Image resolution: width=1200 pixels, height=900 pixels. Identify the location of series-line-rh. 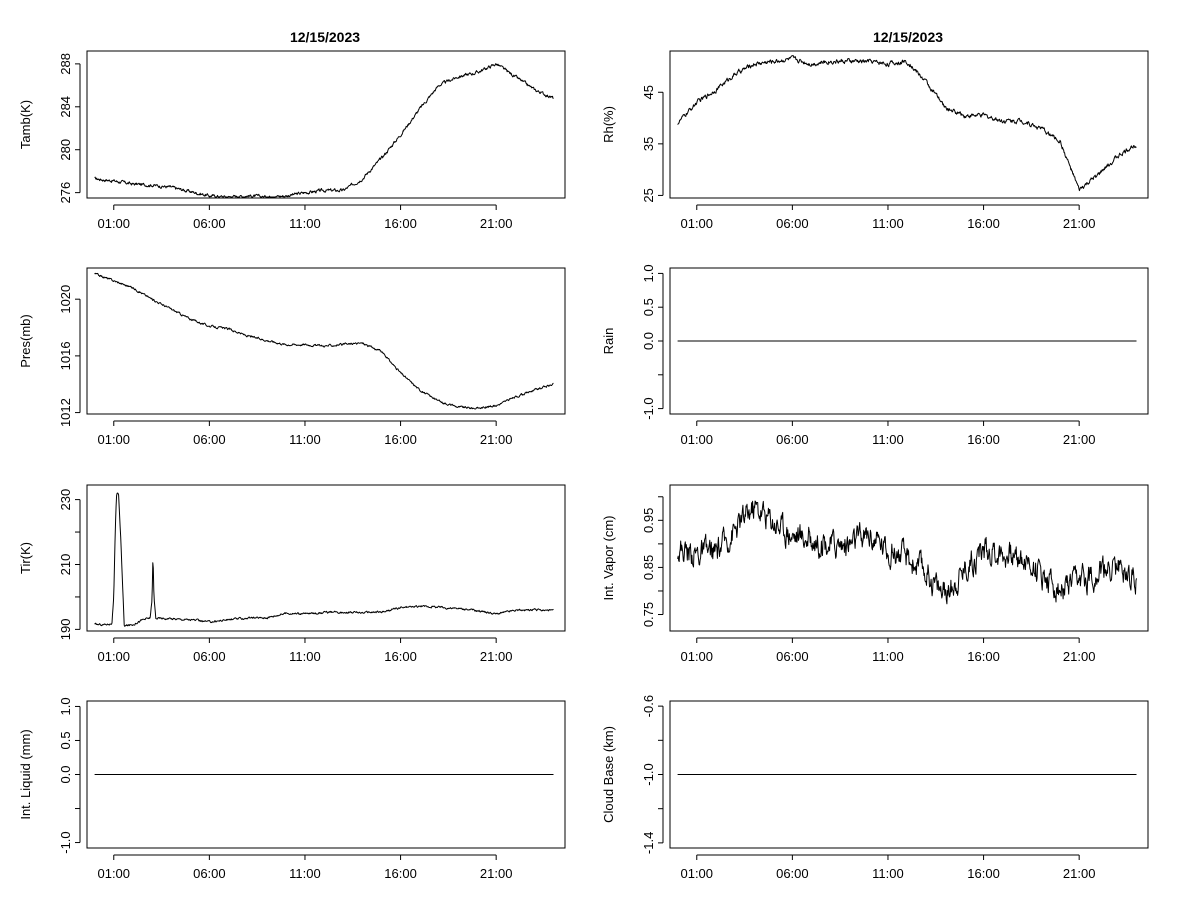
(907, 123).